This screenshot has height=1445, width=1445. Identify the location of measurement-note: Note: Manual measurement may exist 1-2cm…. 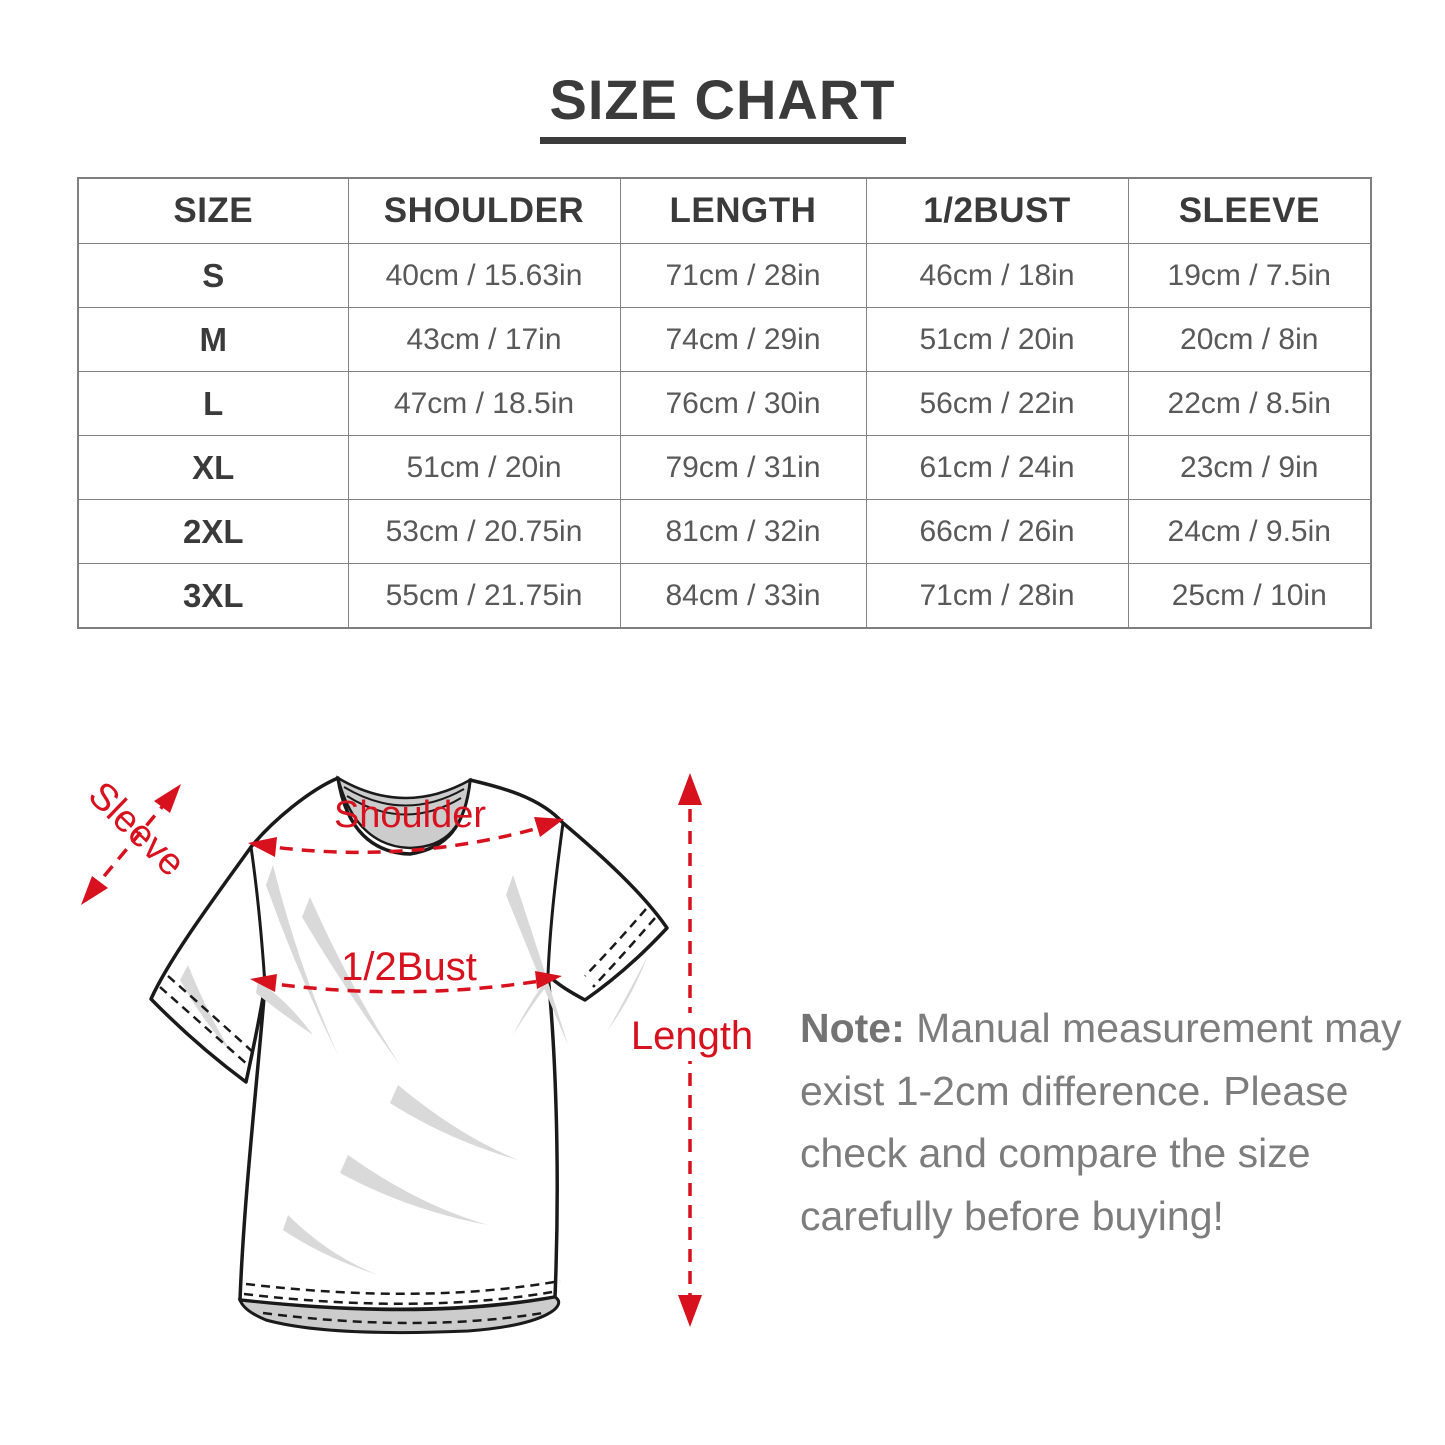
(1109, 1122).